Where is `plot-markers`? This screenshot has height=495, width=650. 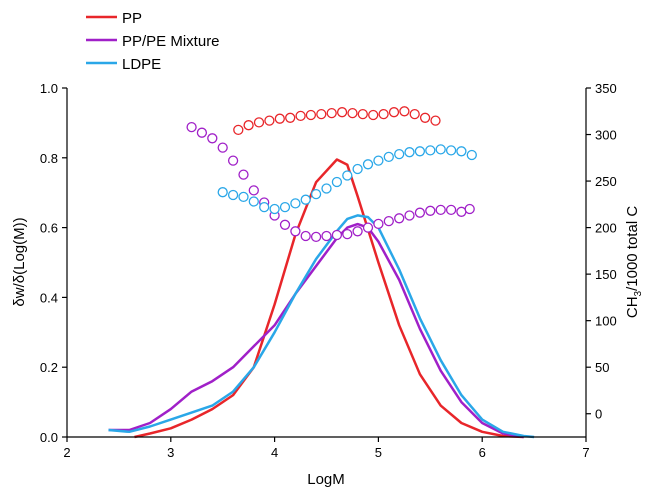
plot-markers is located at coordinates (331, 174).